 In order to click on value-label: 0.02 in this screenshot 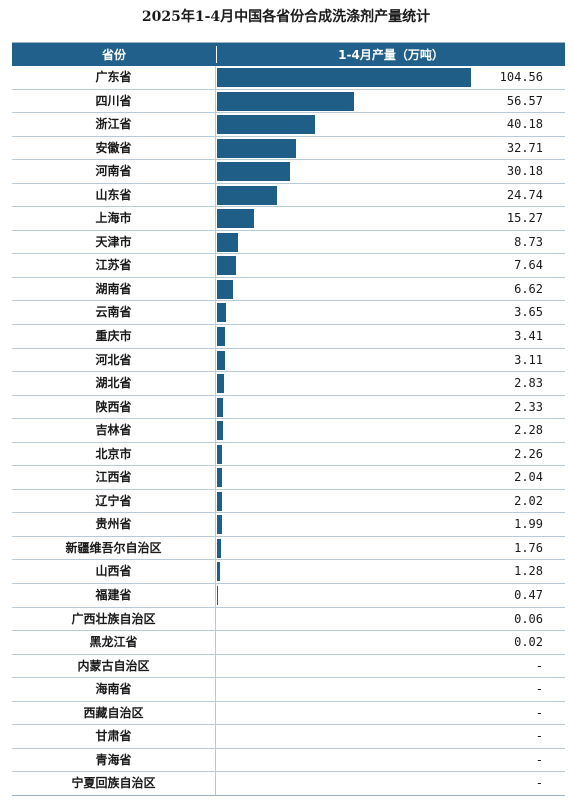, I will do `click(528, 642)`.